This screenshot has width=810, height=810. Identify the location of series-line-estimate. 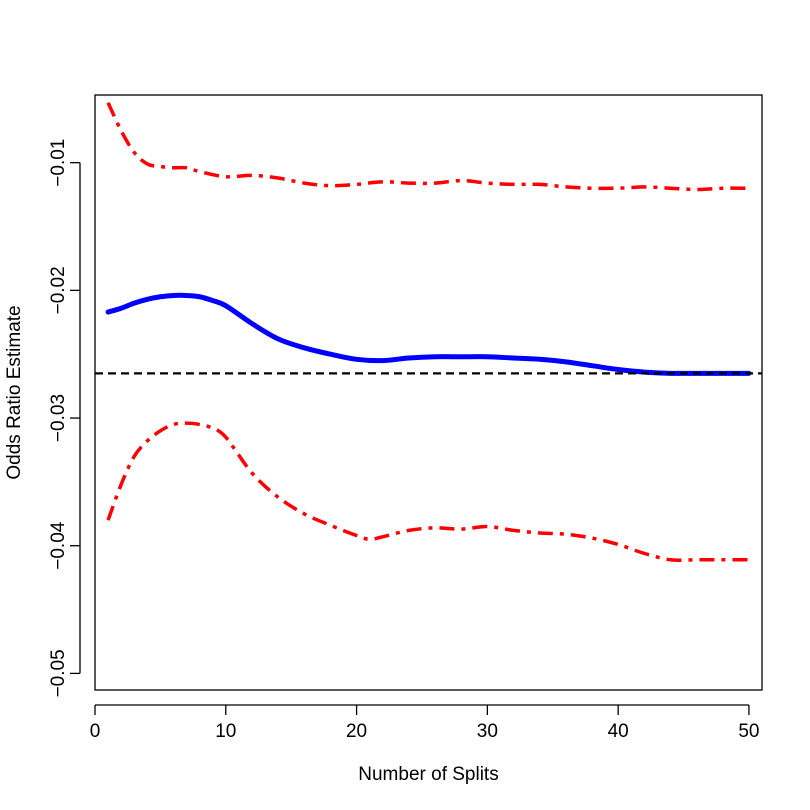
(428, 334).